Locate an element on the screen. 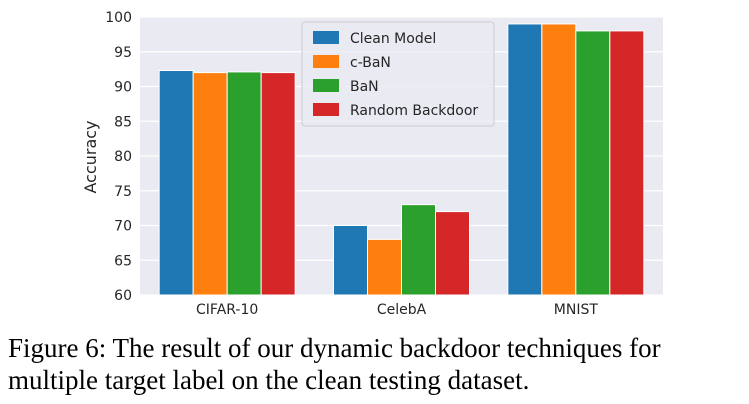 This screenshot has width=749, height=404. legend: Clean Model c-BaN BaN Random Backdoor is located at coordinates (398, 74).